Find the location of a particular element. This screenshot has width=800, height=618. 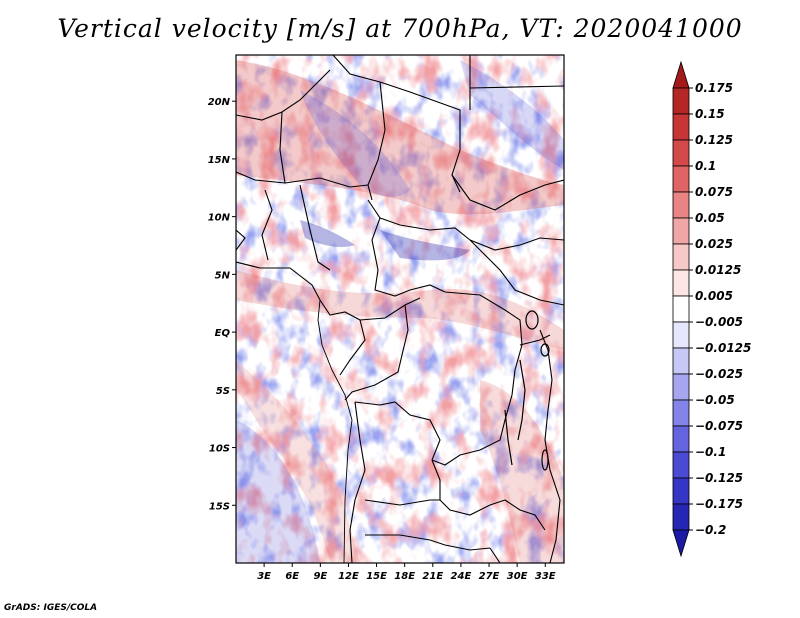

lat-tick-label: 15N is located at coordinates (219, 160).